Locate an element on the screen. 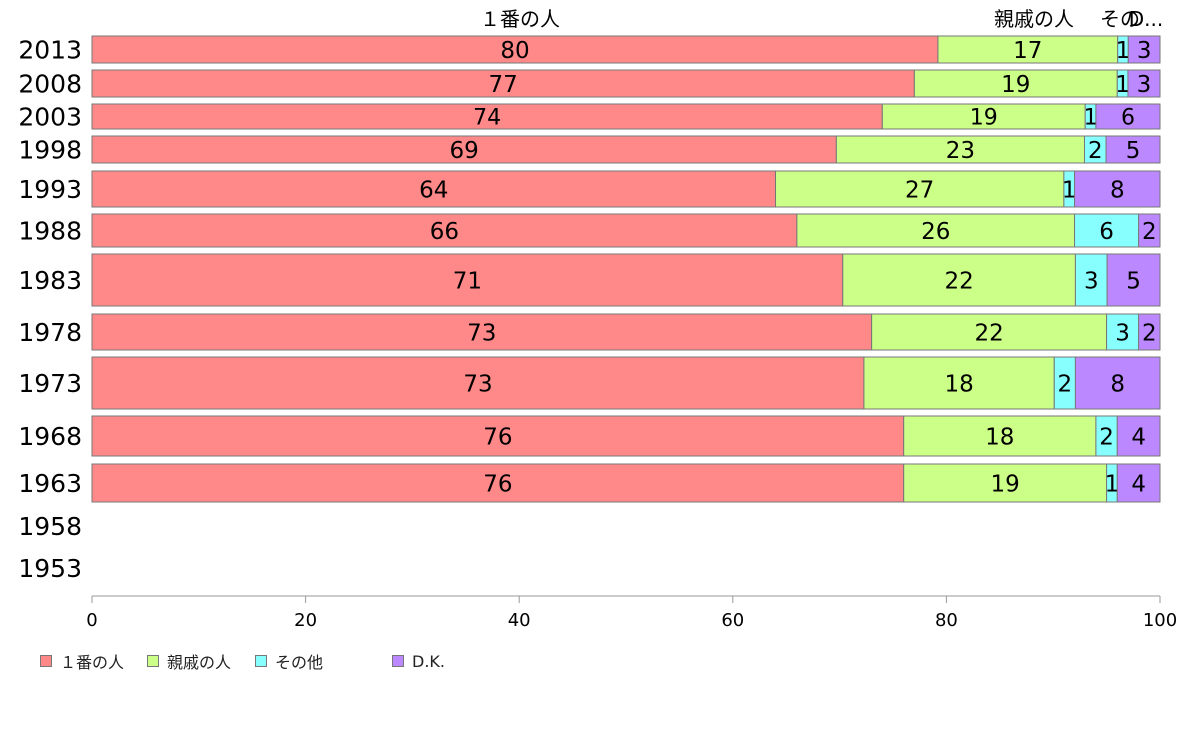 This screenshot has width=1188, height=736. bar-2008-s2 is located at coordinates (1015, 83).